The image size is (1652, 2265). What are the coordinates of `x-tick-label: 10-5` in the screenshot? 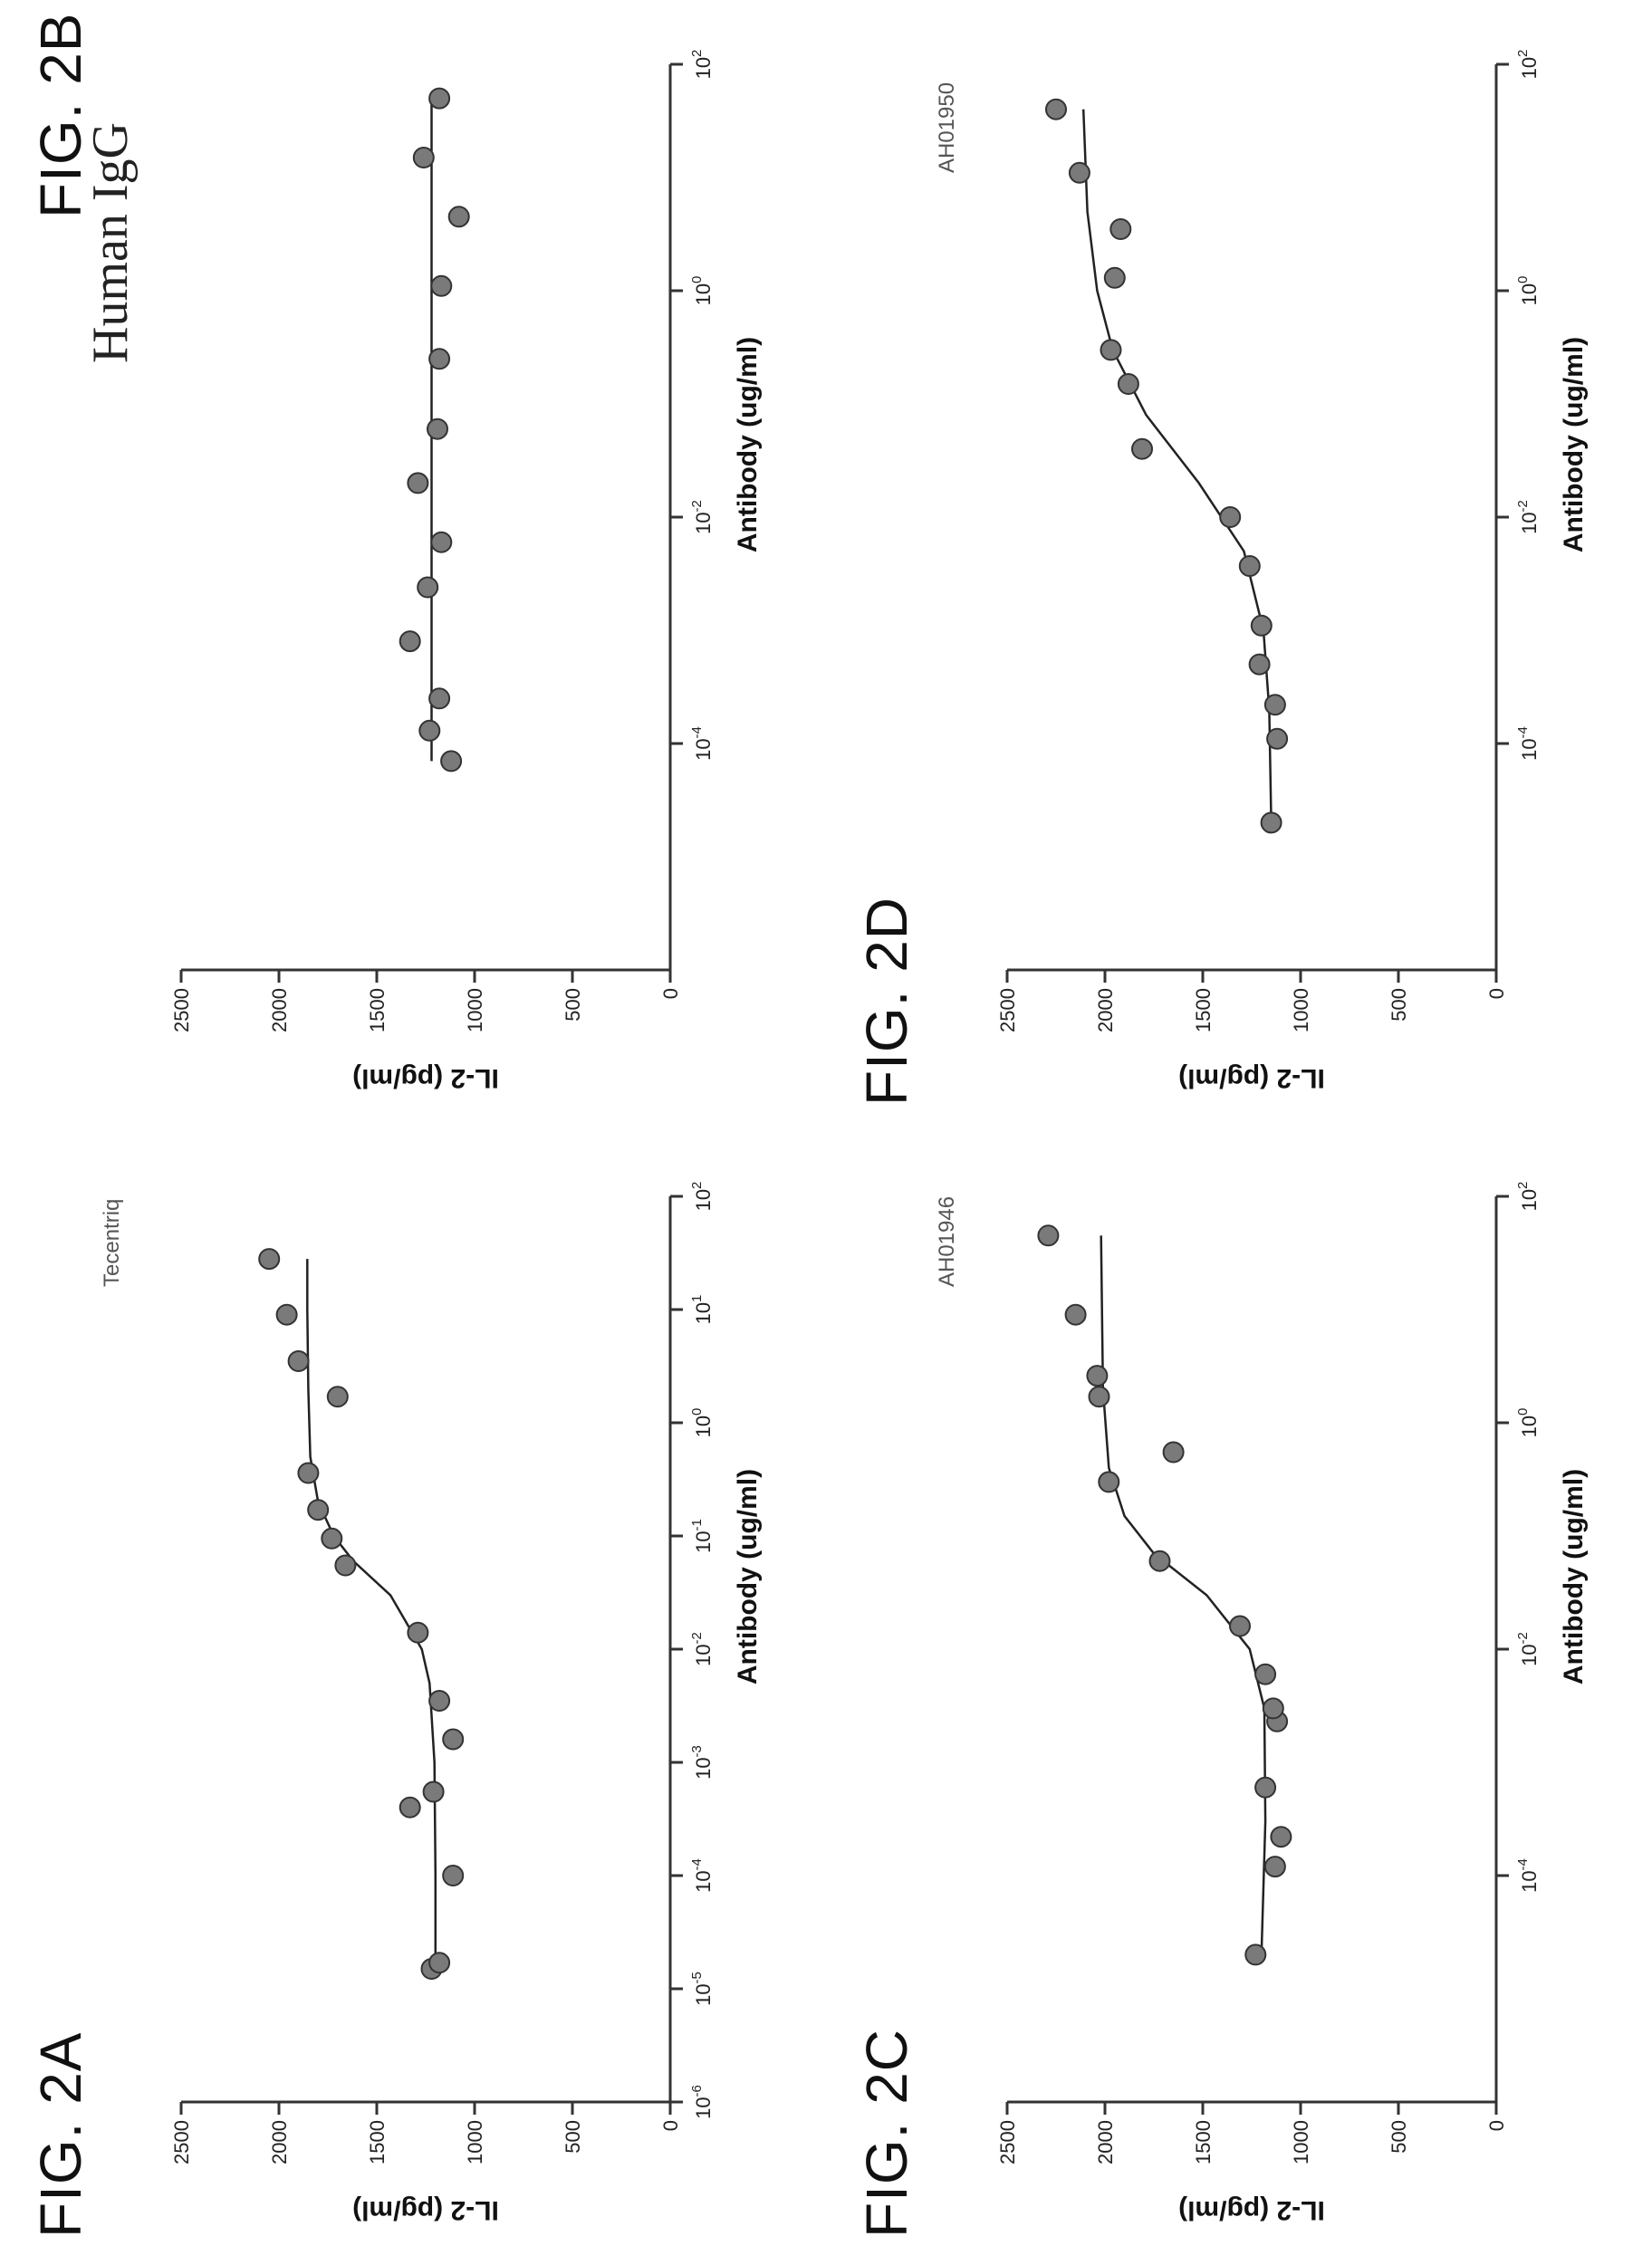 It's located at (702, 1989).